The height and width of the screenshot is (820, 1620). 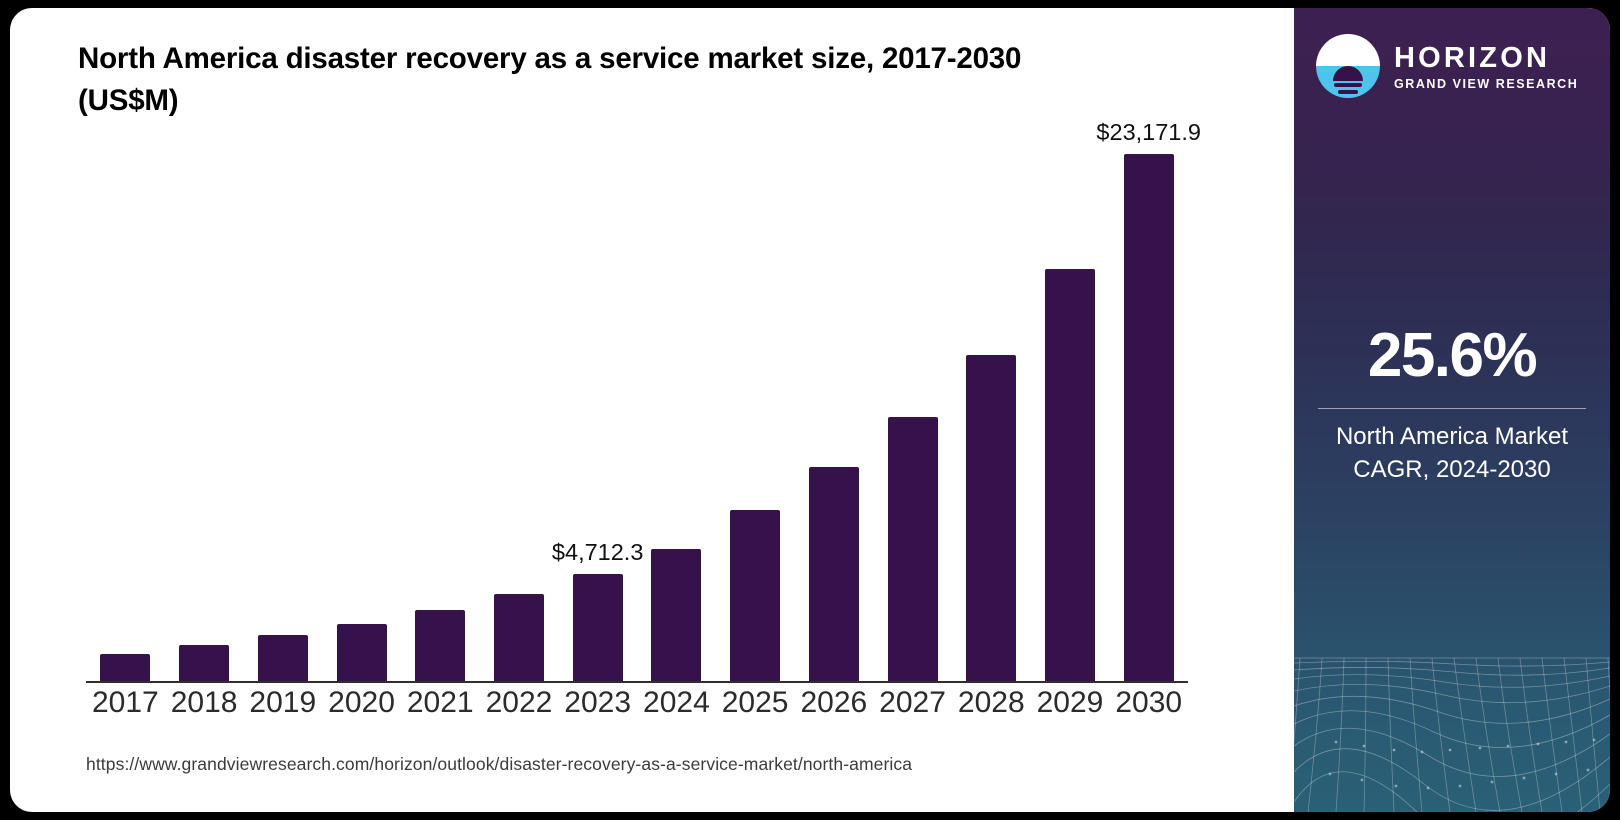 I want to click on cagr-caption-line-1: North America Market, so click(x=1452, y=436).